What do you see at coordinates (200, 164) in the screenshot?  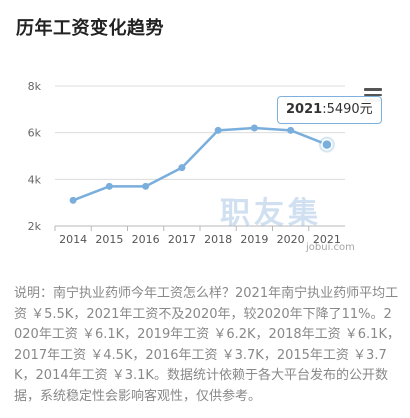 I see `series-line` at bounding box center [200, 164].